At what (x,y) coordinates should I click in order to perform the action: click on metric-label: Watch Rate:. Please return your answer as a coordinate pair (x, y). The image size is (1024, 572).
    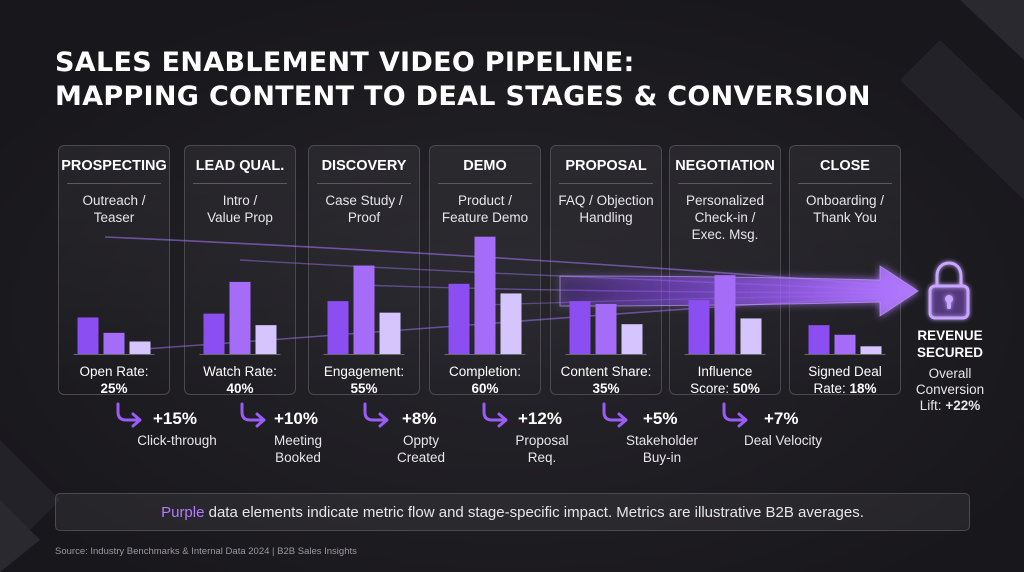
    Looking at the image, I should click on (240, 371).